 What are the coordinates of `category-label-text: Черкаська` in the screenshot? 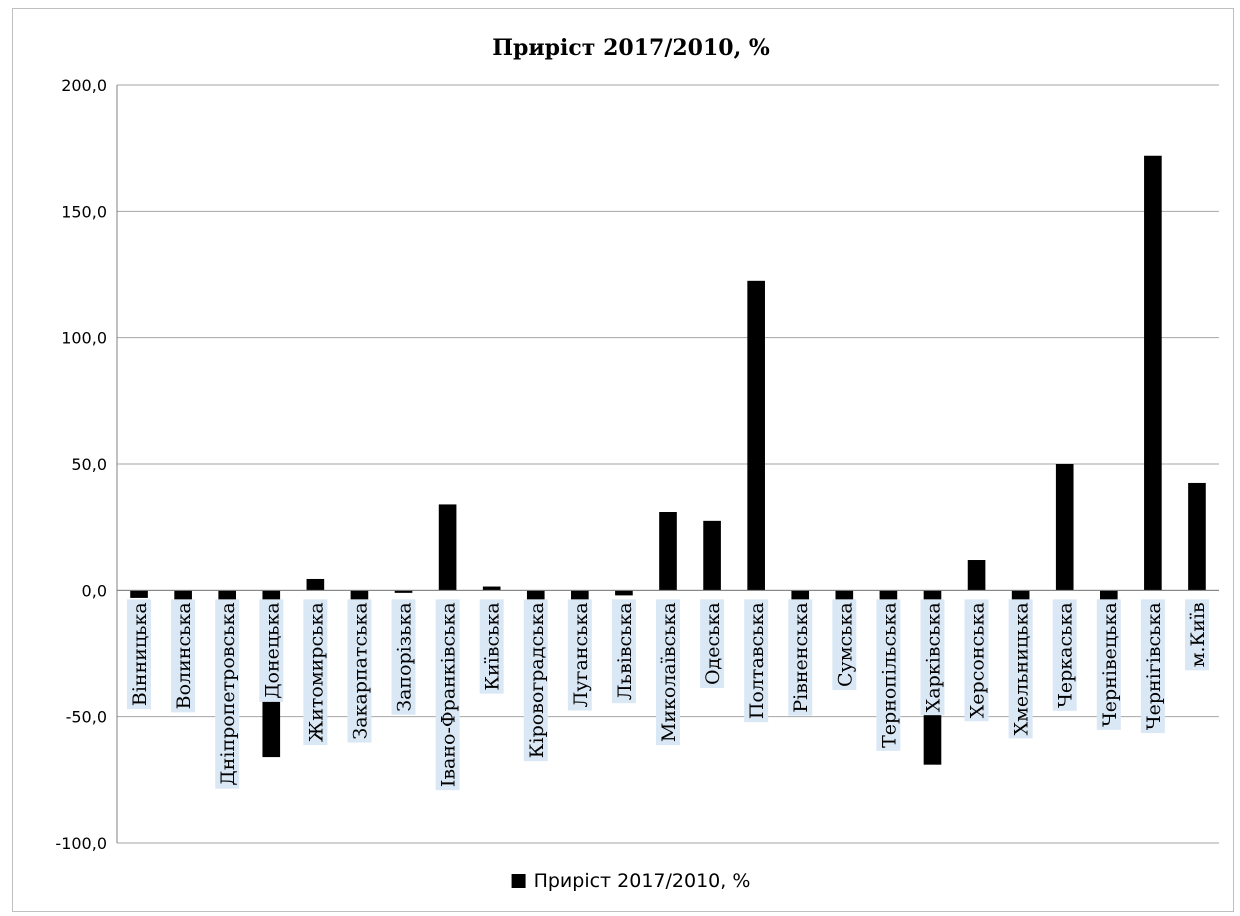 It's located at (1066, 654).